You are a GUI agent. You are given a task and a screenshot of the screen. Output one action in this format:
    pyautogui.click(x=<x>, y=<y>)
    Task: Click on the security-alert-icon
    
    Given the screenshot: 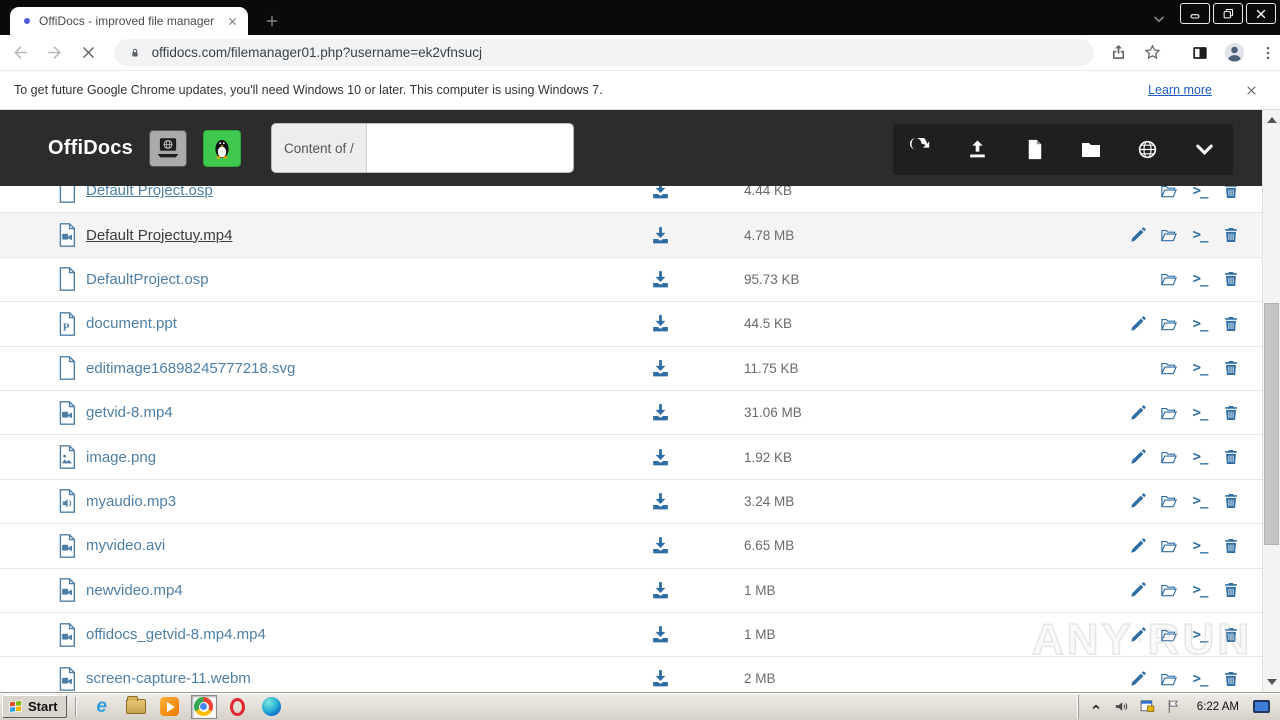 What is the action you would take?
    pyautogui.click(x=1148, y=707)
    